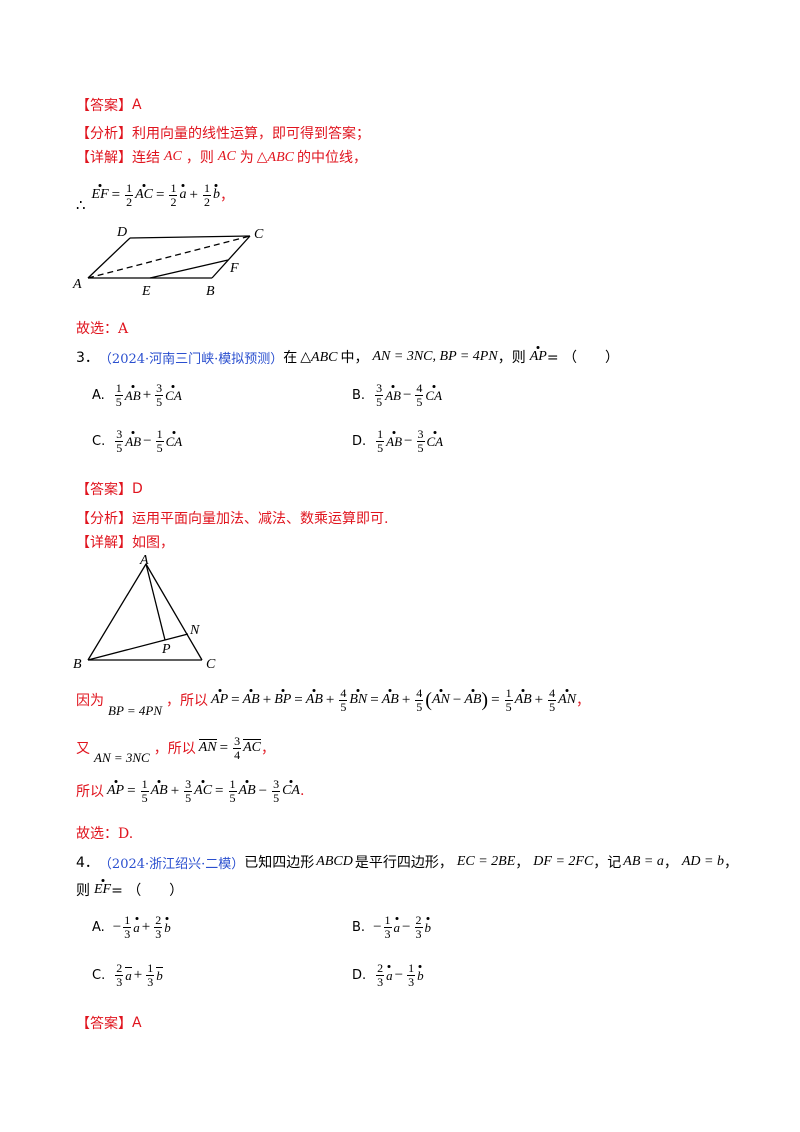 Image resolution: width=800 pixels, height=1132 pixels. Describe the element at coordinates (538, 356) in the screenshot. I see `vector-ap: AP` at that location.